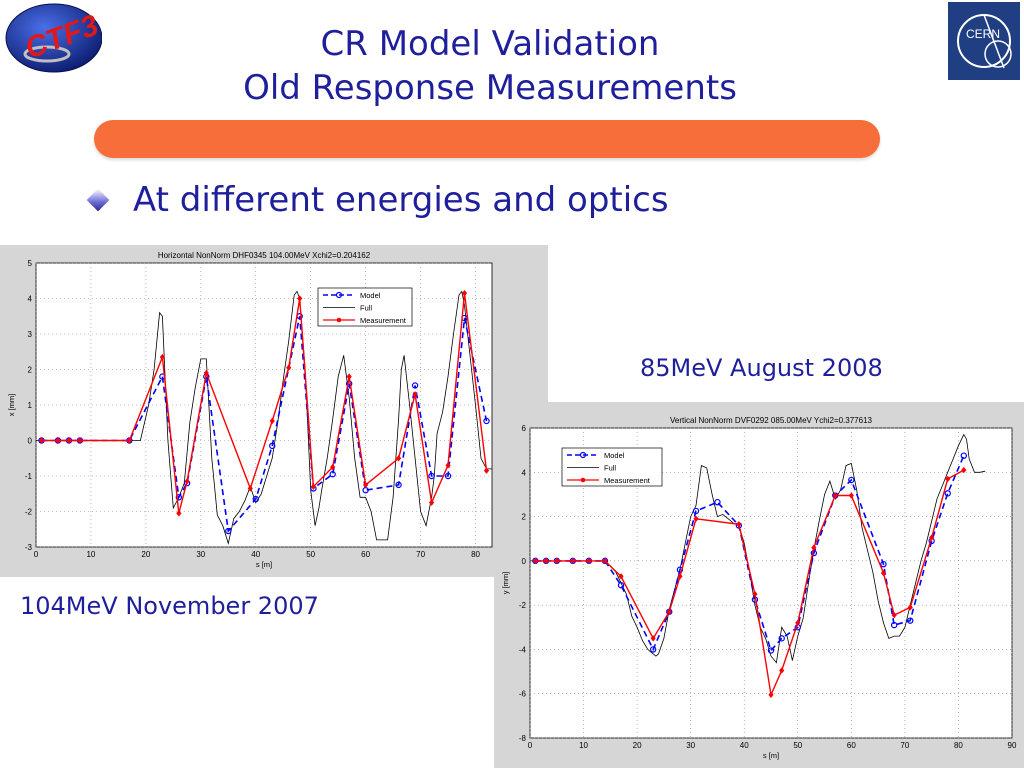 This screenshot has width=1024, height=773. I want to click on chart1-ytick-label: -6, so click(523, 694).